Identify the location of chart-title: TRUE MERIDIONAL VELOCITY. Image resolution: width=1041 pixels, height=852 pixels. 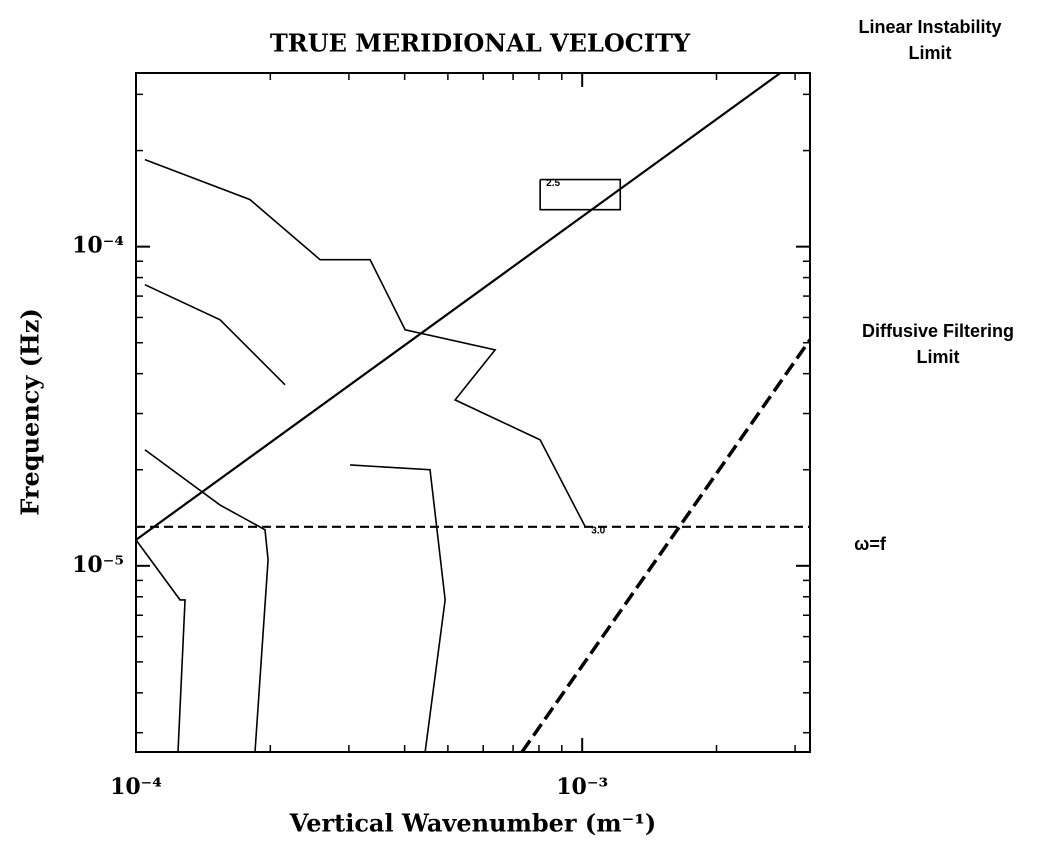
(480, 43).